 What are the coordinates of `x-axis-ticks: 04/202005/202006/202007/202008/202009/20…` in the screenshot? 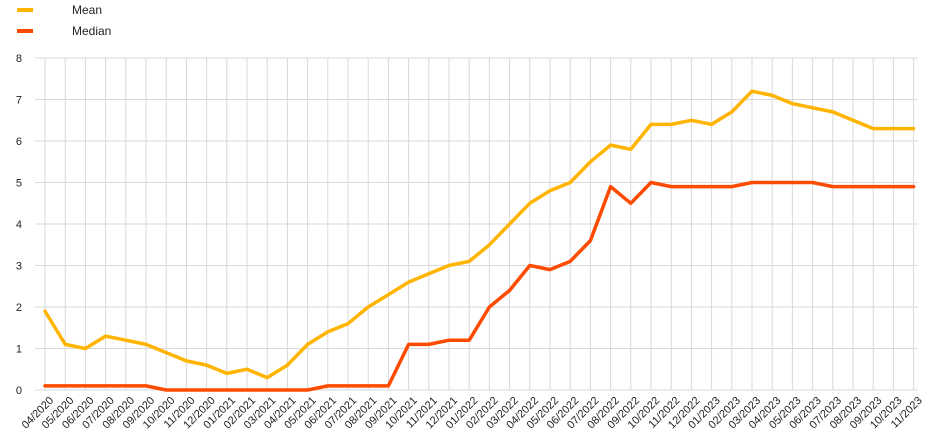 It's located at (472, 413).